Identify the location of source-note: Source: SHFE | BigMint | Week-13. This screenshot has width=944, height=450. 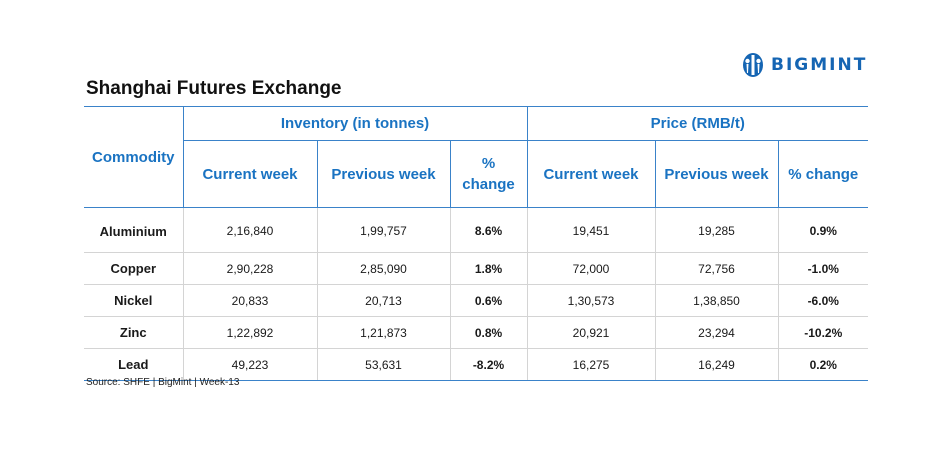
(163, 382).